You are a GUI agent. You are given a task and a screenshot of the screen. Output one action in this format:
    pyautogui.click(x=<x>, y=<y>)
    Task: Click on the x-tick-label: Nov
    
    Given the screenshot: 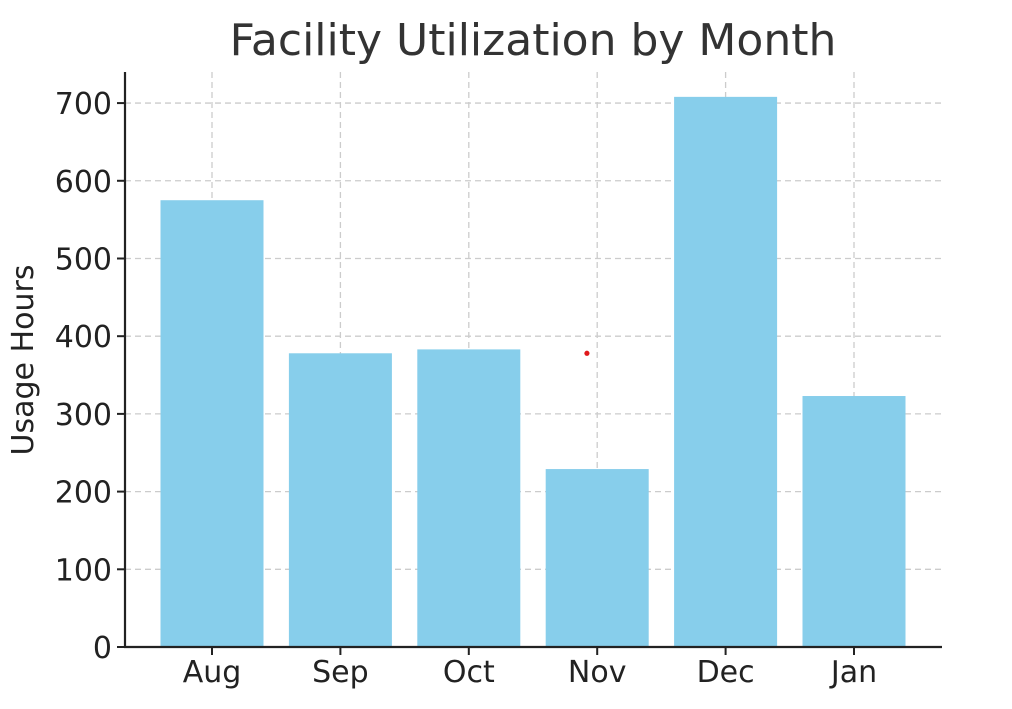 What is the action you would take?
    pyautogui.click(x=597, y=672)
    